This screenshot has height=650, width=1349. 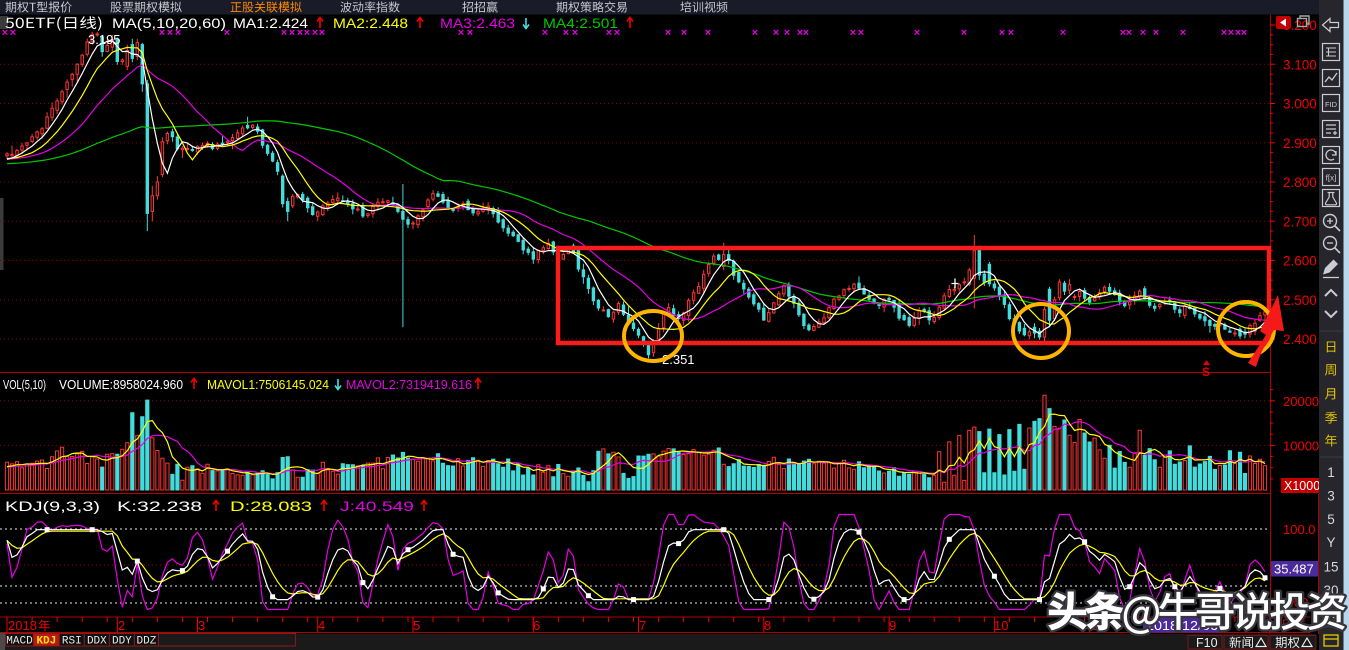 What do you see at coordinates (268, 384) in the screenshot?
I see `svg-text: MAVOL1:7506145.024` at bounding box center [268, 384].